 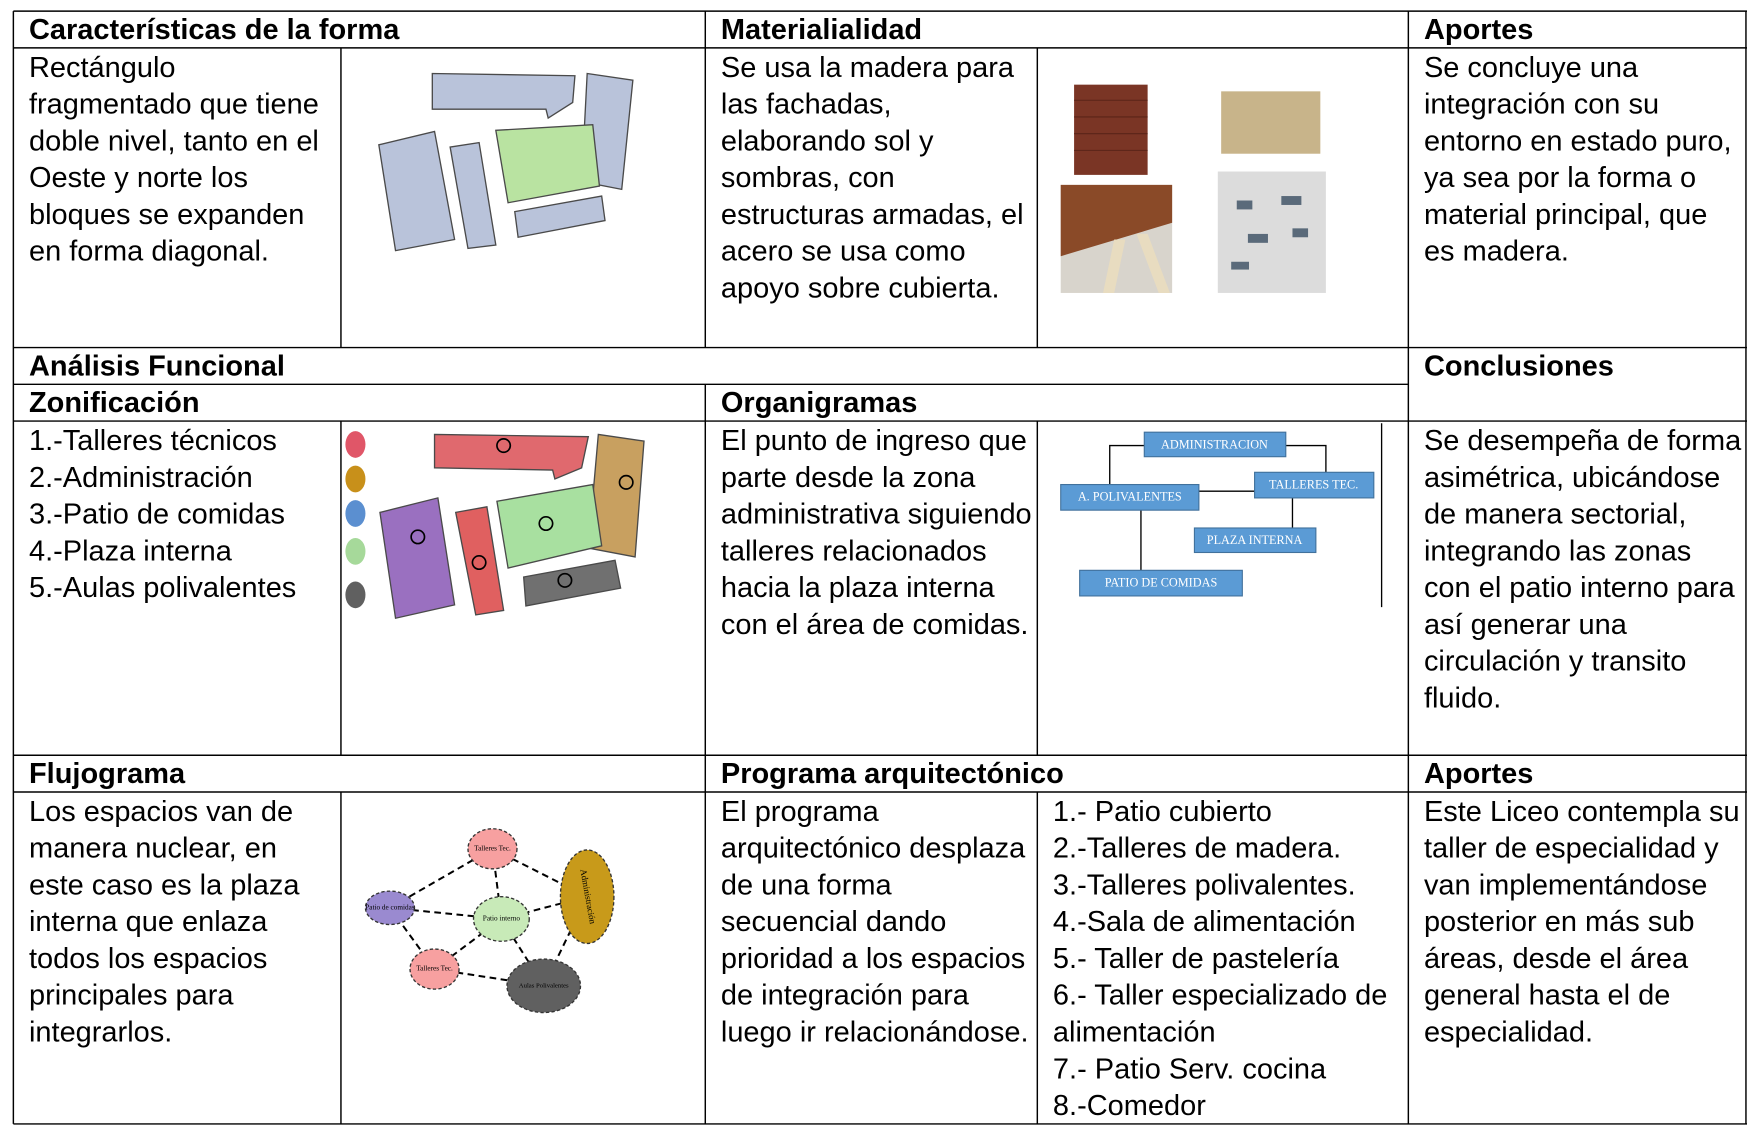 I want to click on list-item: 4.-Plaza interna, so click(x=130, y=550).